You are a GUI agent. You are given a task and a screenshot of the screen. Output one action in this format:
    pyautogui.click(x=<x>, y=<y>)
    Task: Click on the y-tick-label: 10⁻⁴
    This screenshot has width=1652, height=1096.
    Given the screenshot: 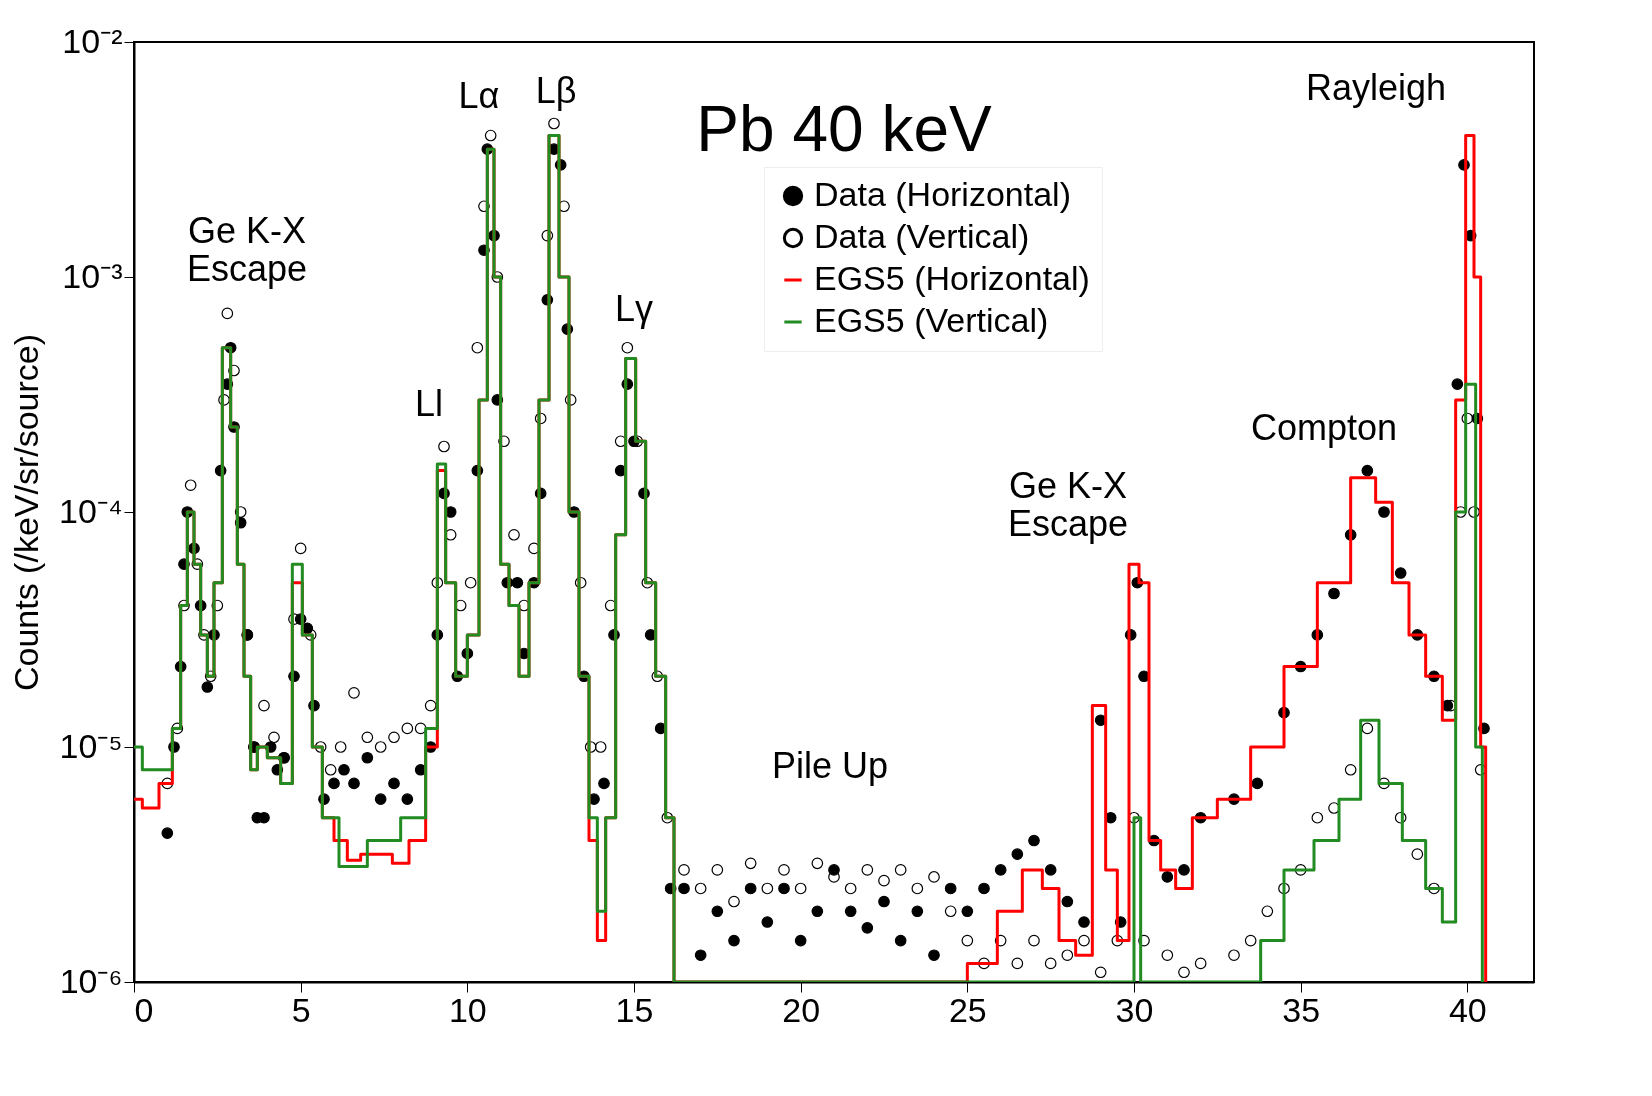 What is the action you would take?
    pyautogui.click(x=91, y=510)
    